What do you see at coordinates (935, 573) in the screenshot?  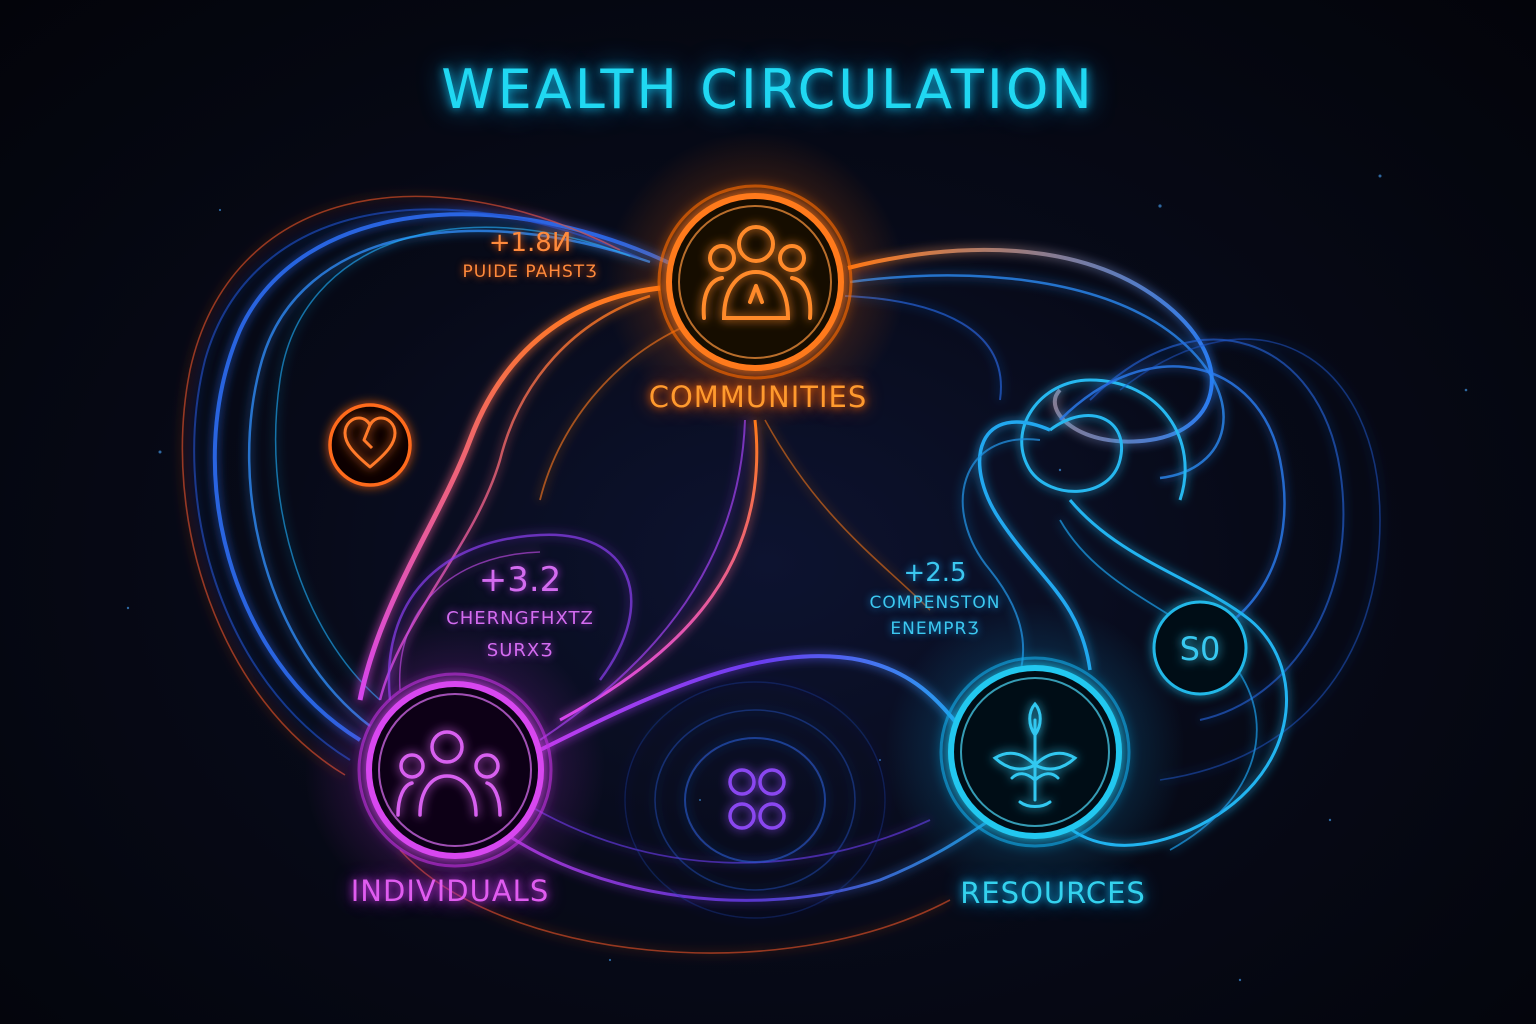 I see `stat-value: +2.5` at bounding box center [935, 573].